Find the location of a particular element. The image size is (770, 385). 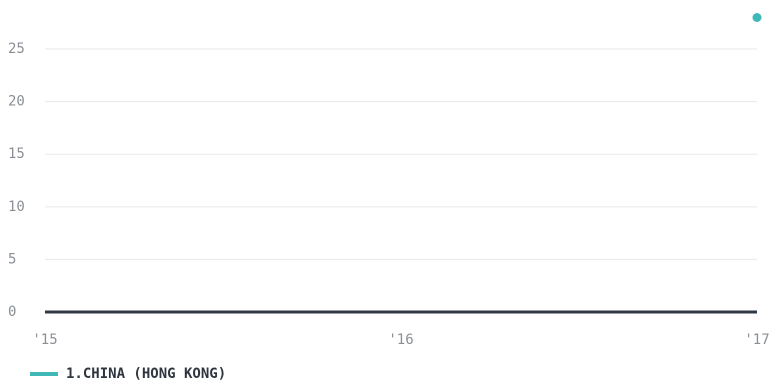

y-tick-label: 20 is located at coordinates (16, 102).